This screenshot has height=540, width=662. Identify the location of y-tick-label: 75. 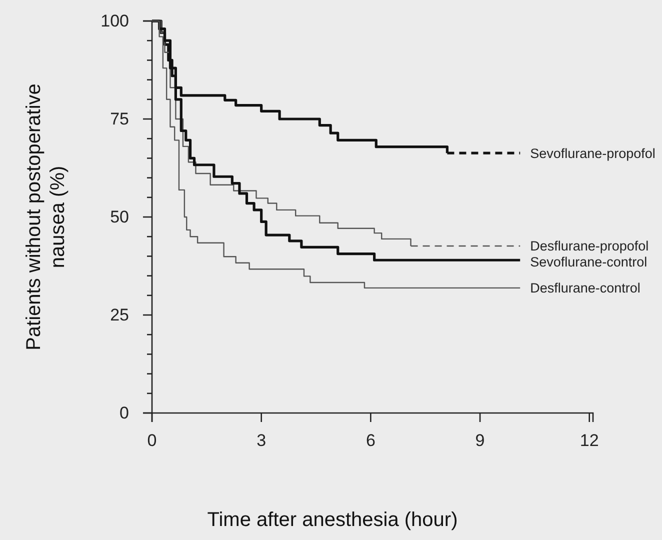
(119, 118).